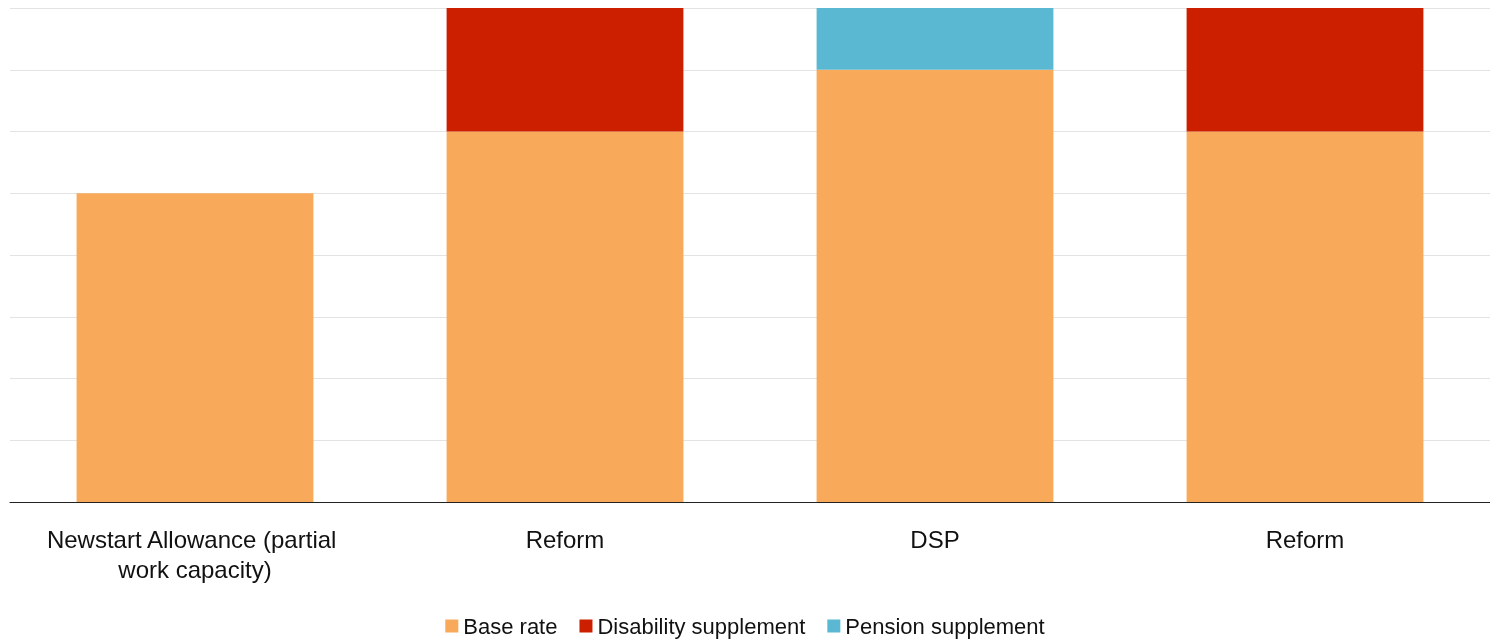 The width and height of the screenshot is (1490, 642). I want to click on legend-label: Pension supplement, so click(945, 626).